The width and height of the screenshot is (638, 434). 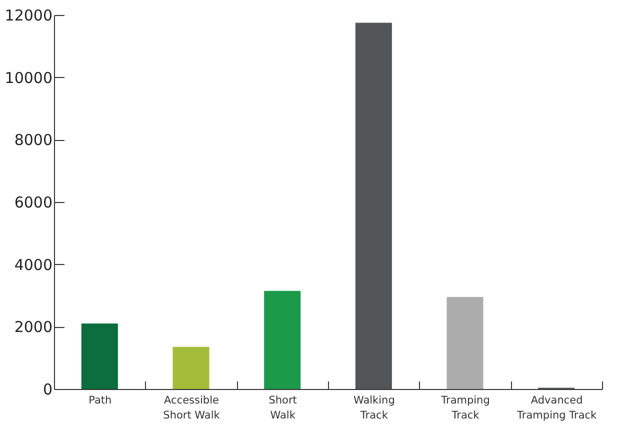 What do you see at coordinates (192, 408) in the screenshot?
I see `x-tick-label: Accessible Short Walk` at bounding box center [192, 408].